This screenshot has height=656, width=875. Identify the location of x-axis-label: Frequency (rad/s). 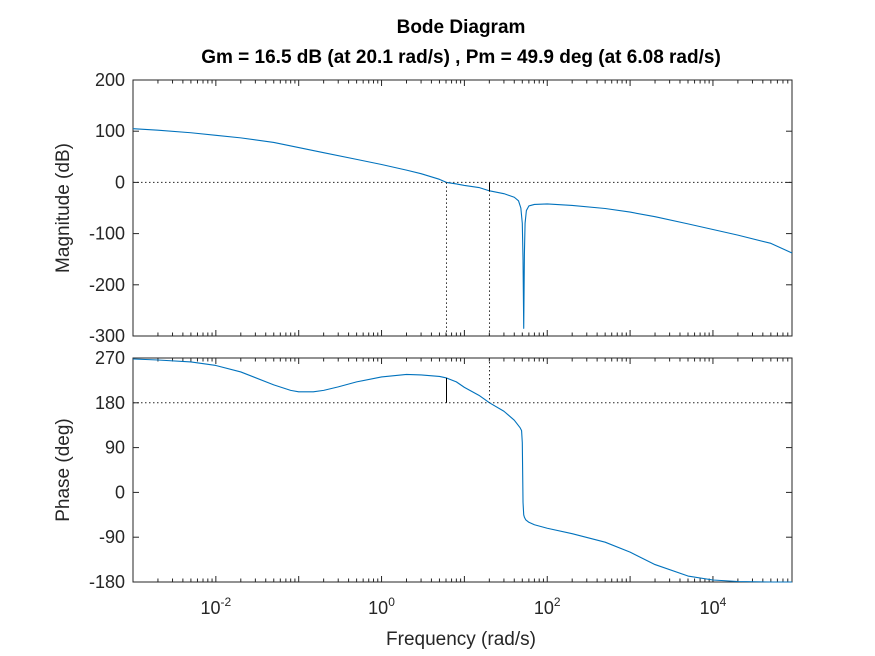
(461, 639).